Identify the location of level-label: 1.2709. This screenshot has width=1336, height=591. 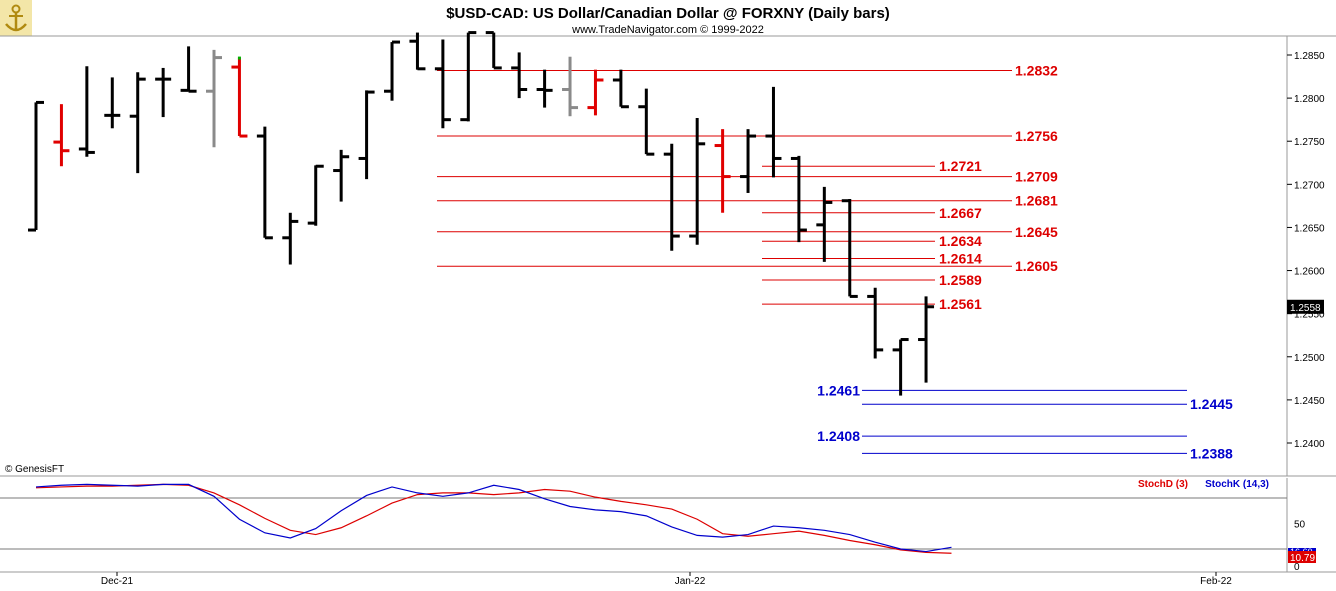
(1036, 177).